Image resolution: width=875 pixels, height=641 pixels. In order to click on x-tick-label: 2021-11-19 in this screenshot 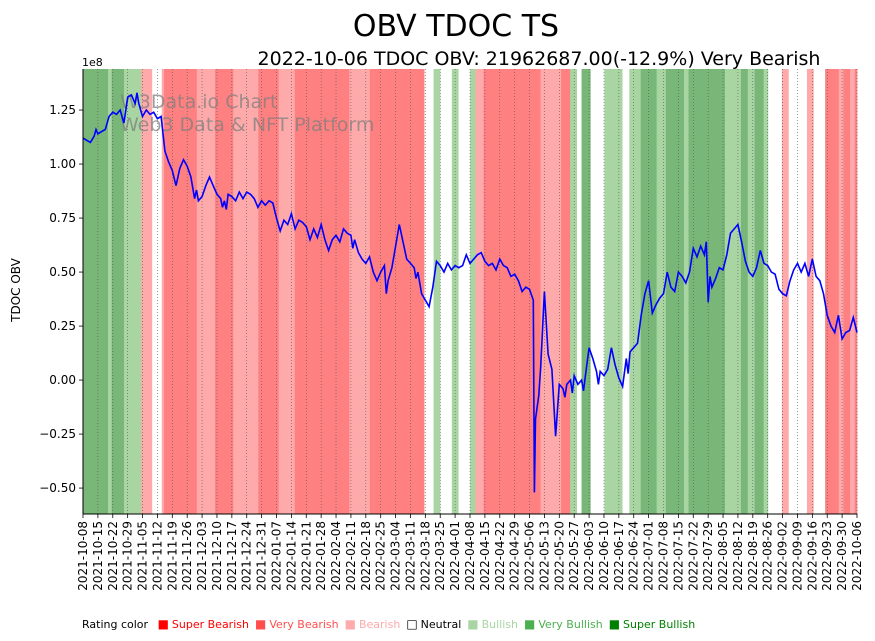, I will do `click(172, 556)`.